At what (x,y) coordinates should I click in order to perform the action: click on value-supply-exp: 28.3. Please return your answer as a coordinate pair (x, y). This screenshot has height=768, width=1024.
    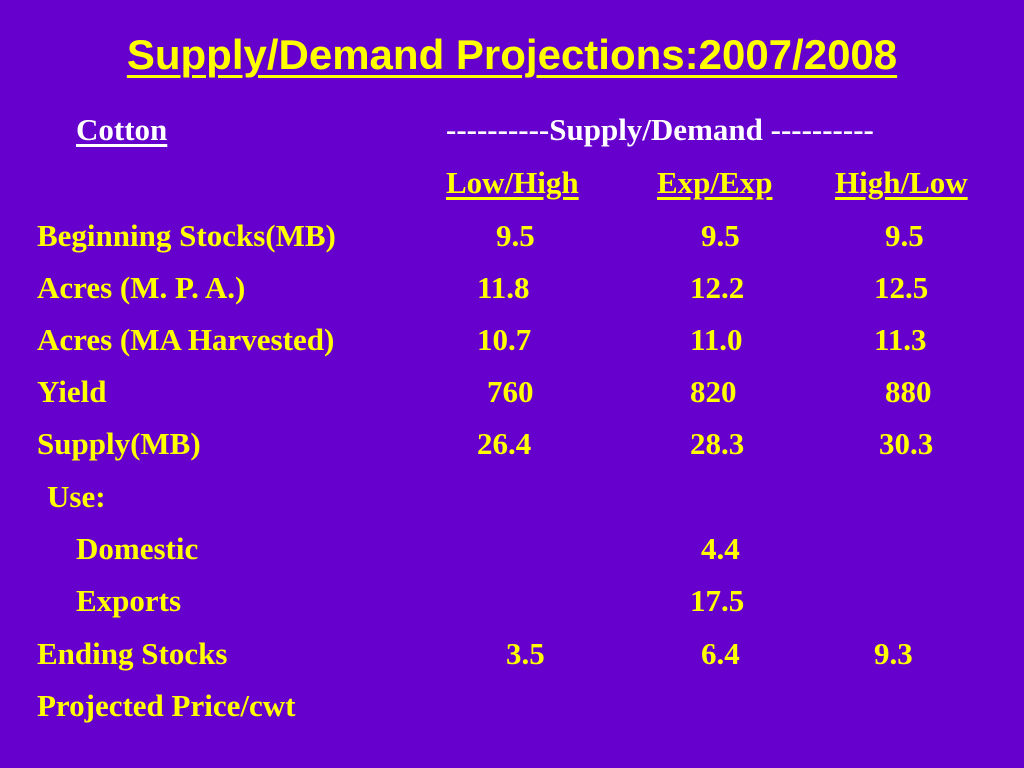
    Looking at the image, I should click on (717, 443).